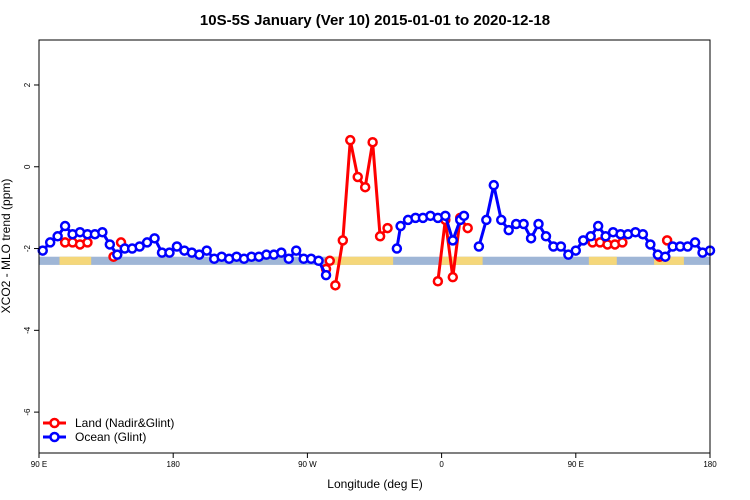  I want to click on legend-land-label: Land (Nadir&Glint), so click(124, 423).